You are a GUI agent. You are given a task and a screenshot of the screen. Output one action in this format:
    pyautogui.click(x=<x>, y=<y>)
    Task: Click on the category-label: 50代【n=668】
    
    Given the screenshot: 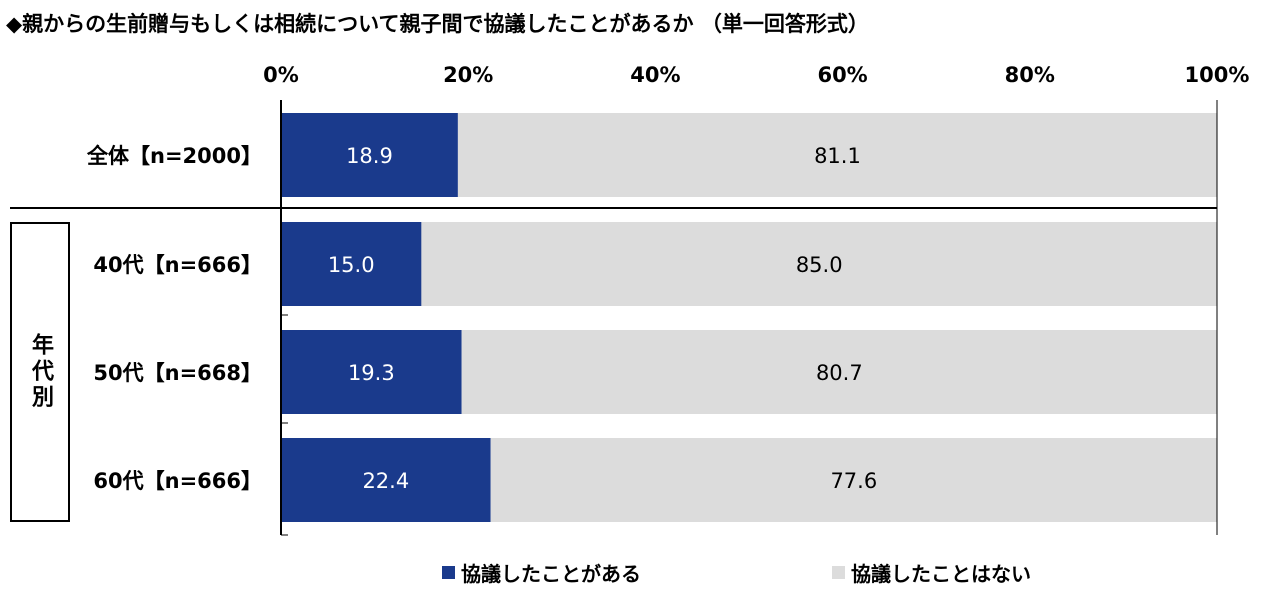 What is the action you would take?
    pyautogui.click(x=177, y=373)
    